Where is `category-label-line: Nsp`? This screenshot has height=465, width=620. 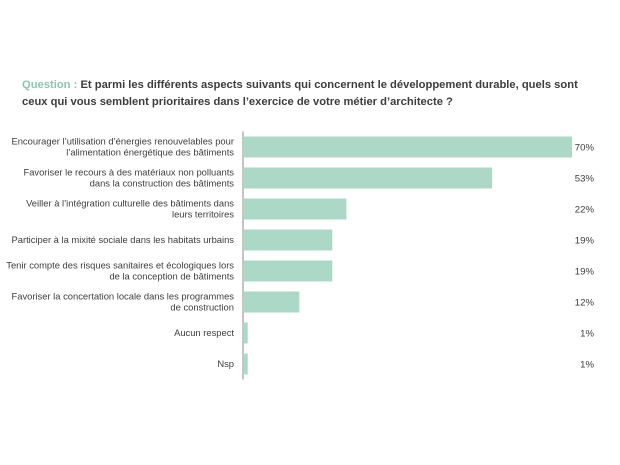
category-label-line: Nsp is located at coordinates (225, 363).